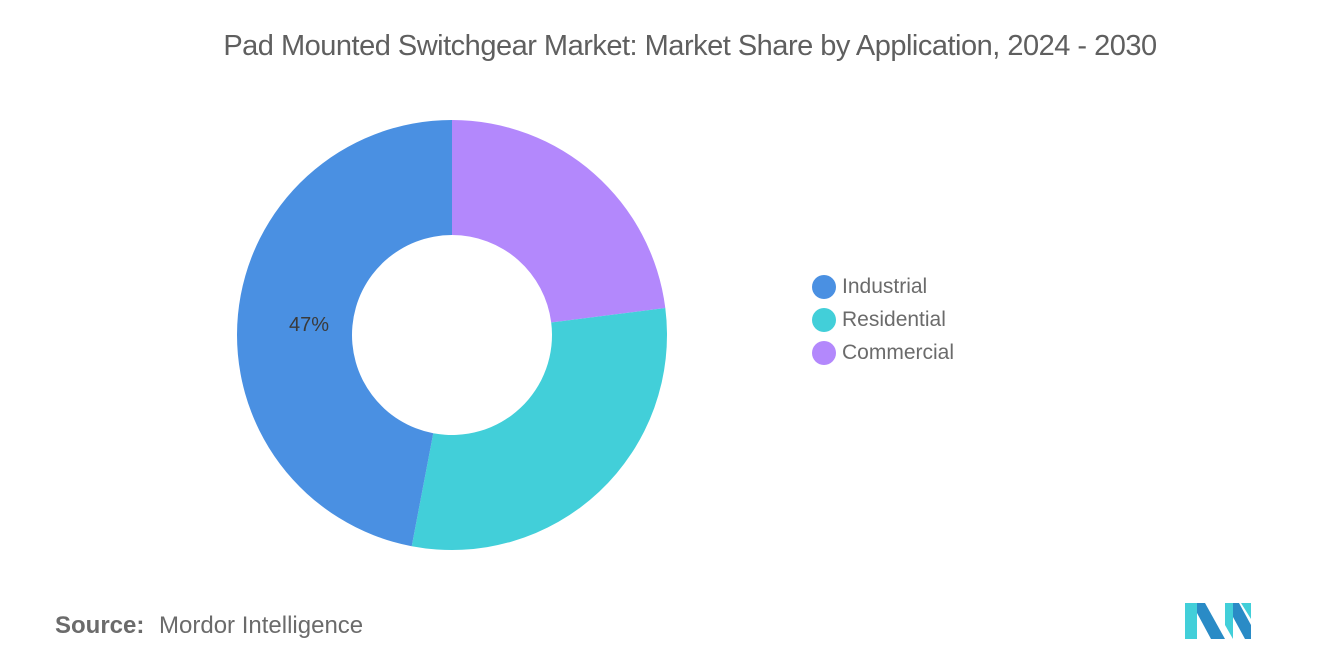 Image resolution: width=1320 pixels, height=665 pixels. I want to click on legend-item-residential: Residential, so click(883, 319).